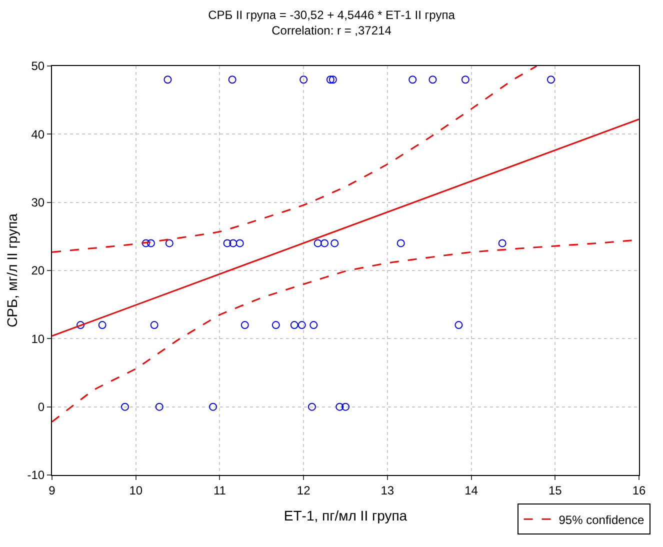 The height and width of the screenshot is (547, 663). Describe the element at coordinates (38, 203) in the screenshot. I see `y-tick-label: 30` at that location.